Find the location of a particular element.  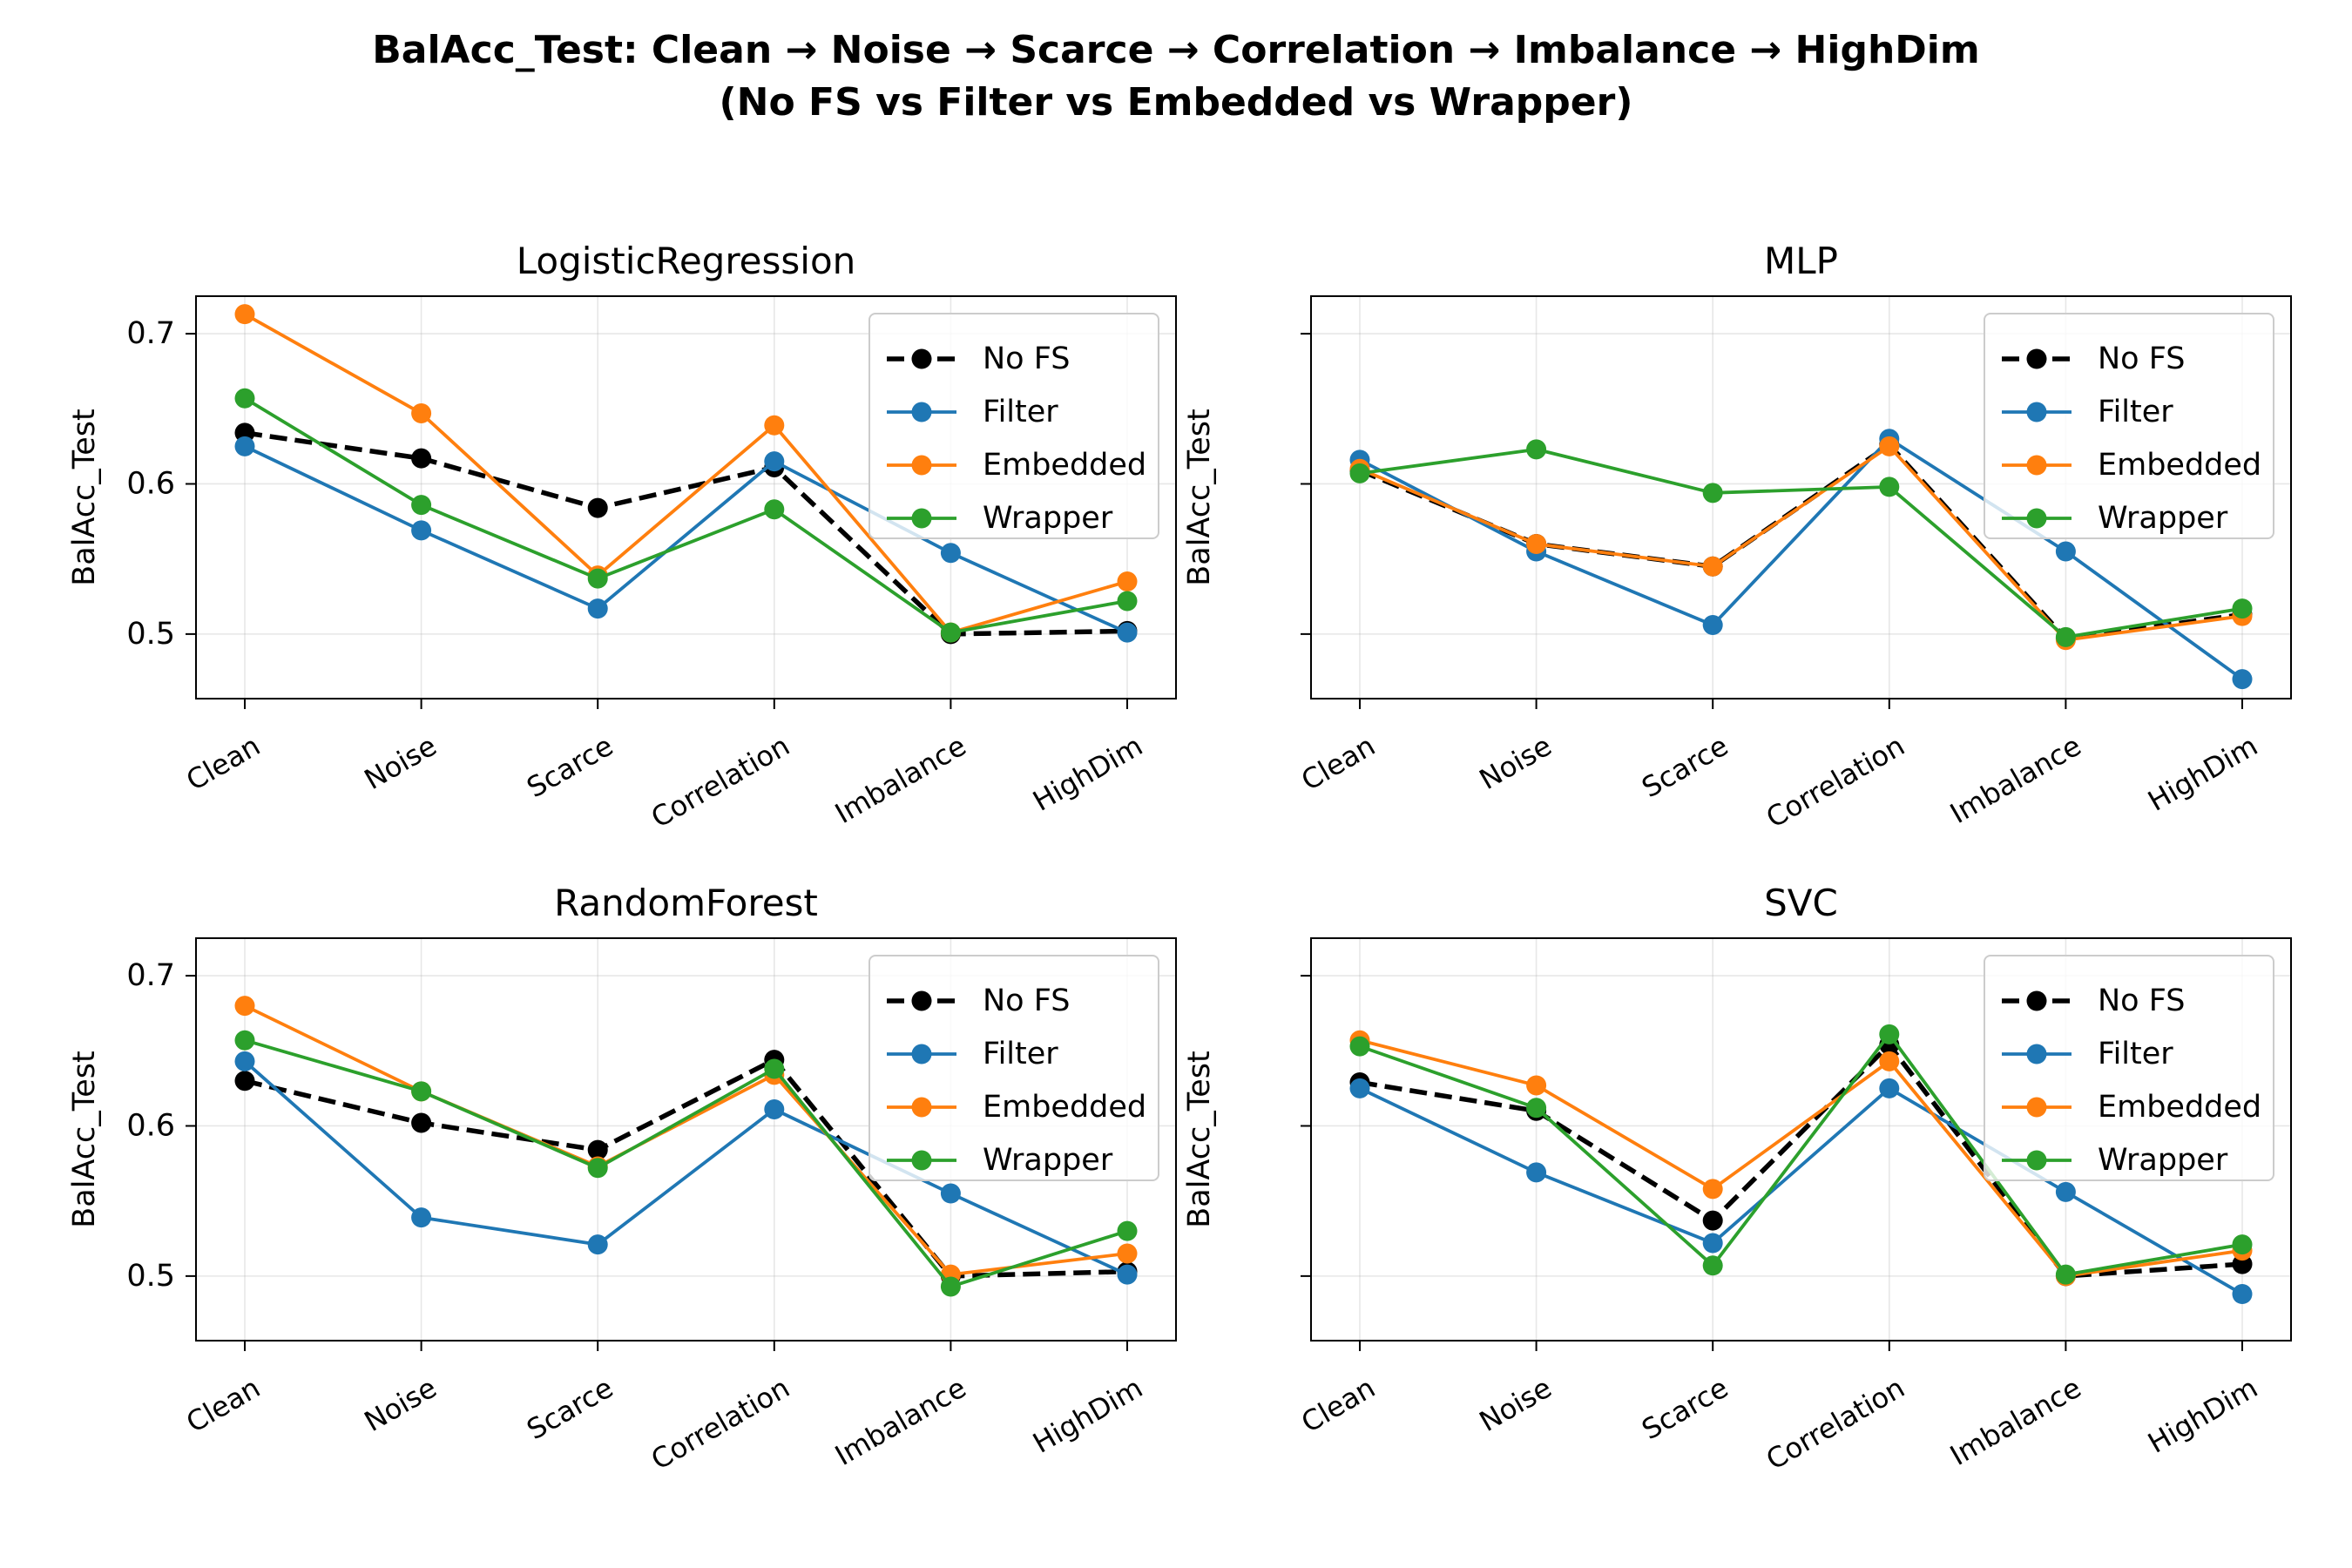

subplot-title: RandomForest is located at coordinates (686, 903).